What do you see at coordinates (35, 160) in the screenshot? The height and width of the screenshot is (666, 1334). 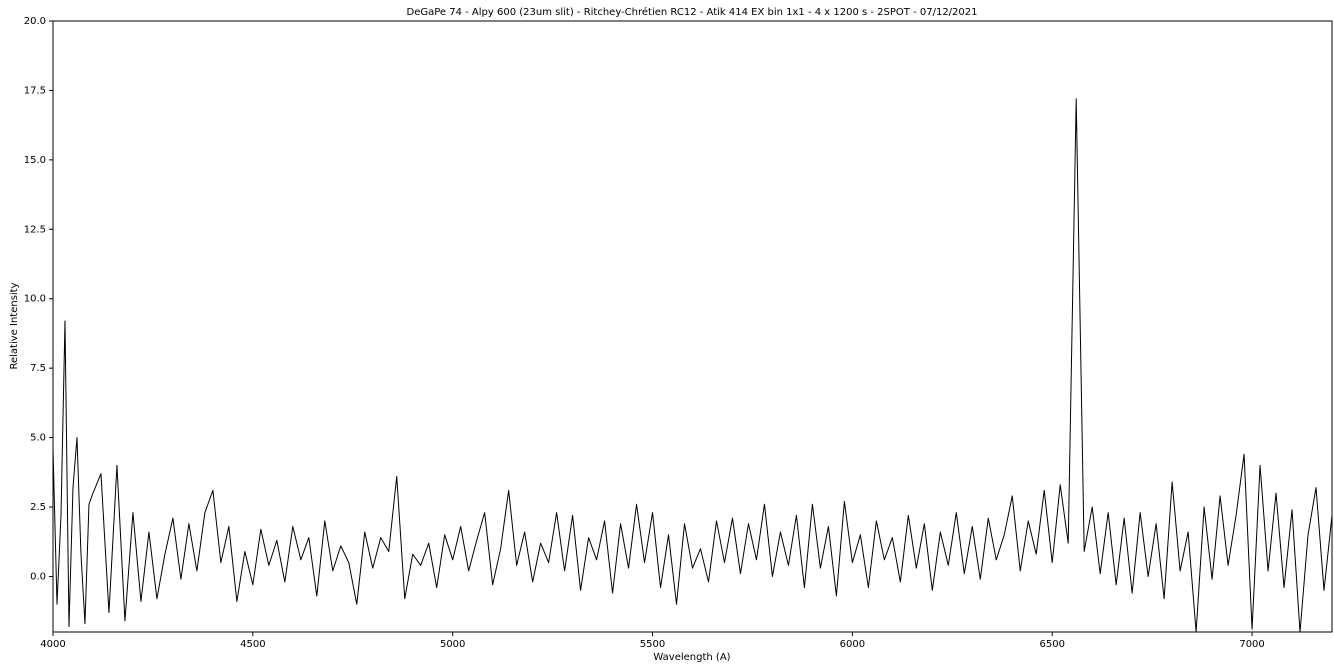 I see `y-tick-label: 15.0` at bounding box center [35, 160].